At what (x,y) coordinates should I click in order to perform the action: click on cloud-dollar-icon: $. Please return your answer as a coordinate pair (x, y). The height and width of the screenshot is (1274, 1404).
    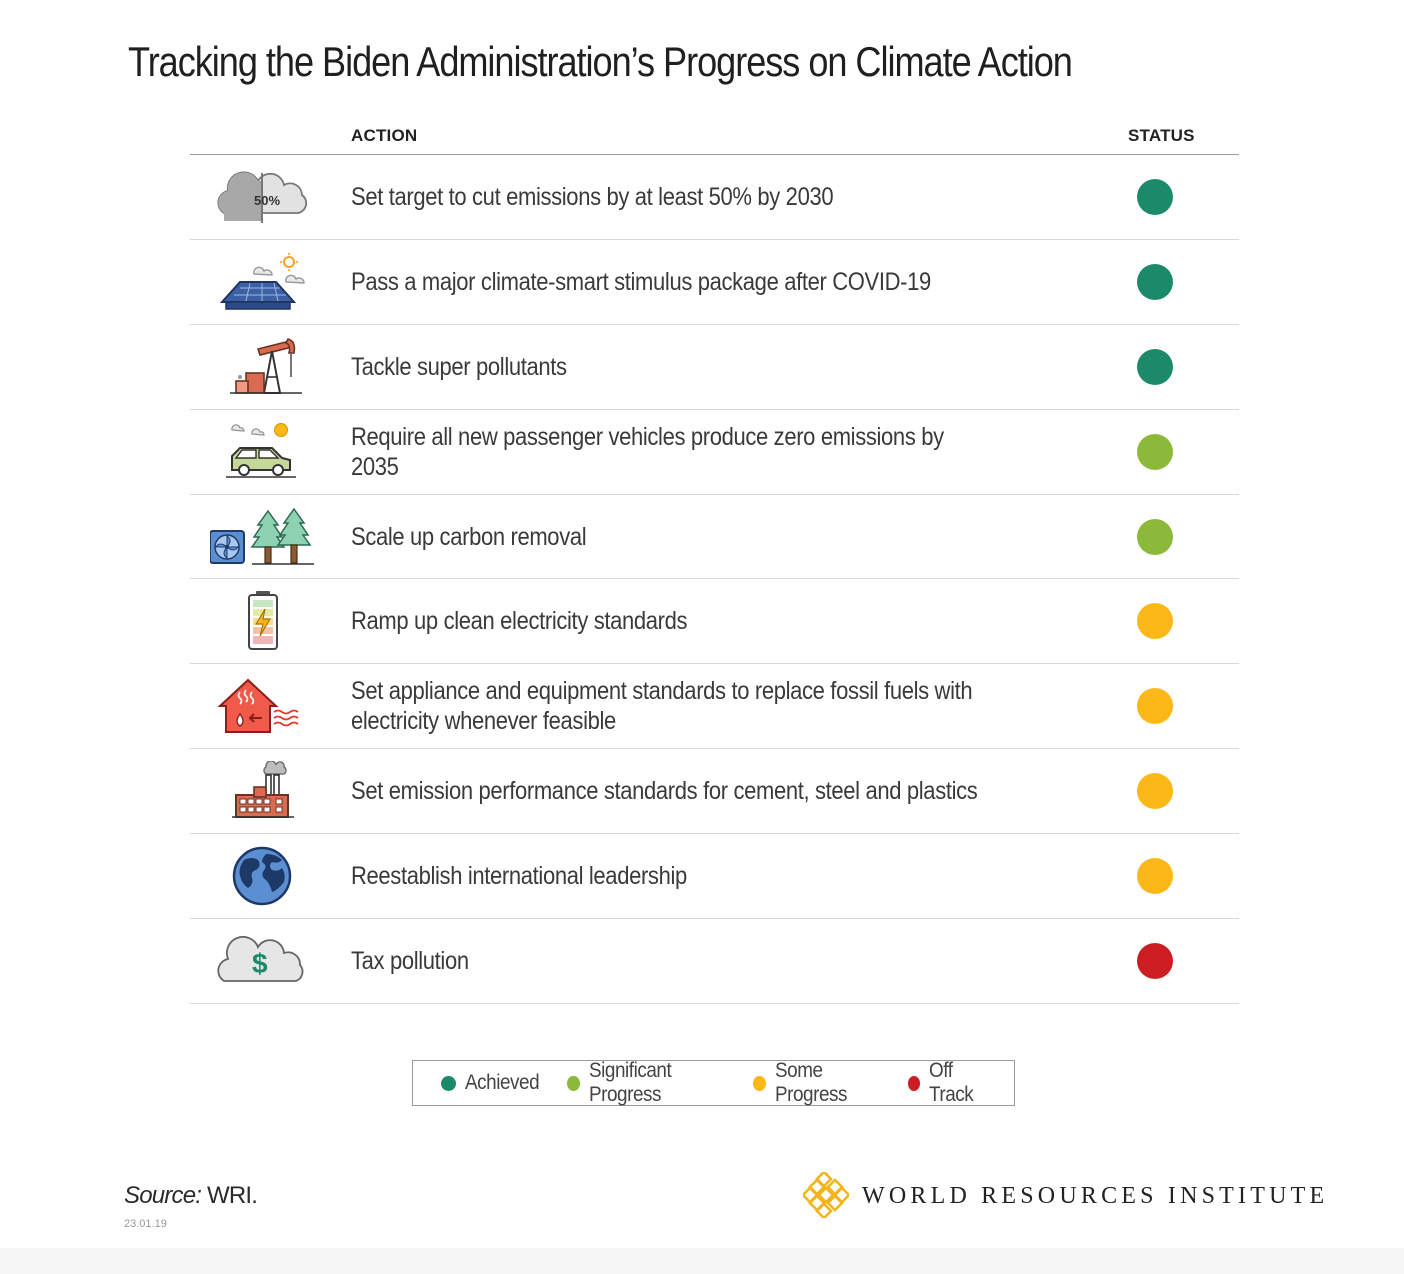
    Looking at the image, I should click on (265, 961).